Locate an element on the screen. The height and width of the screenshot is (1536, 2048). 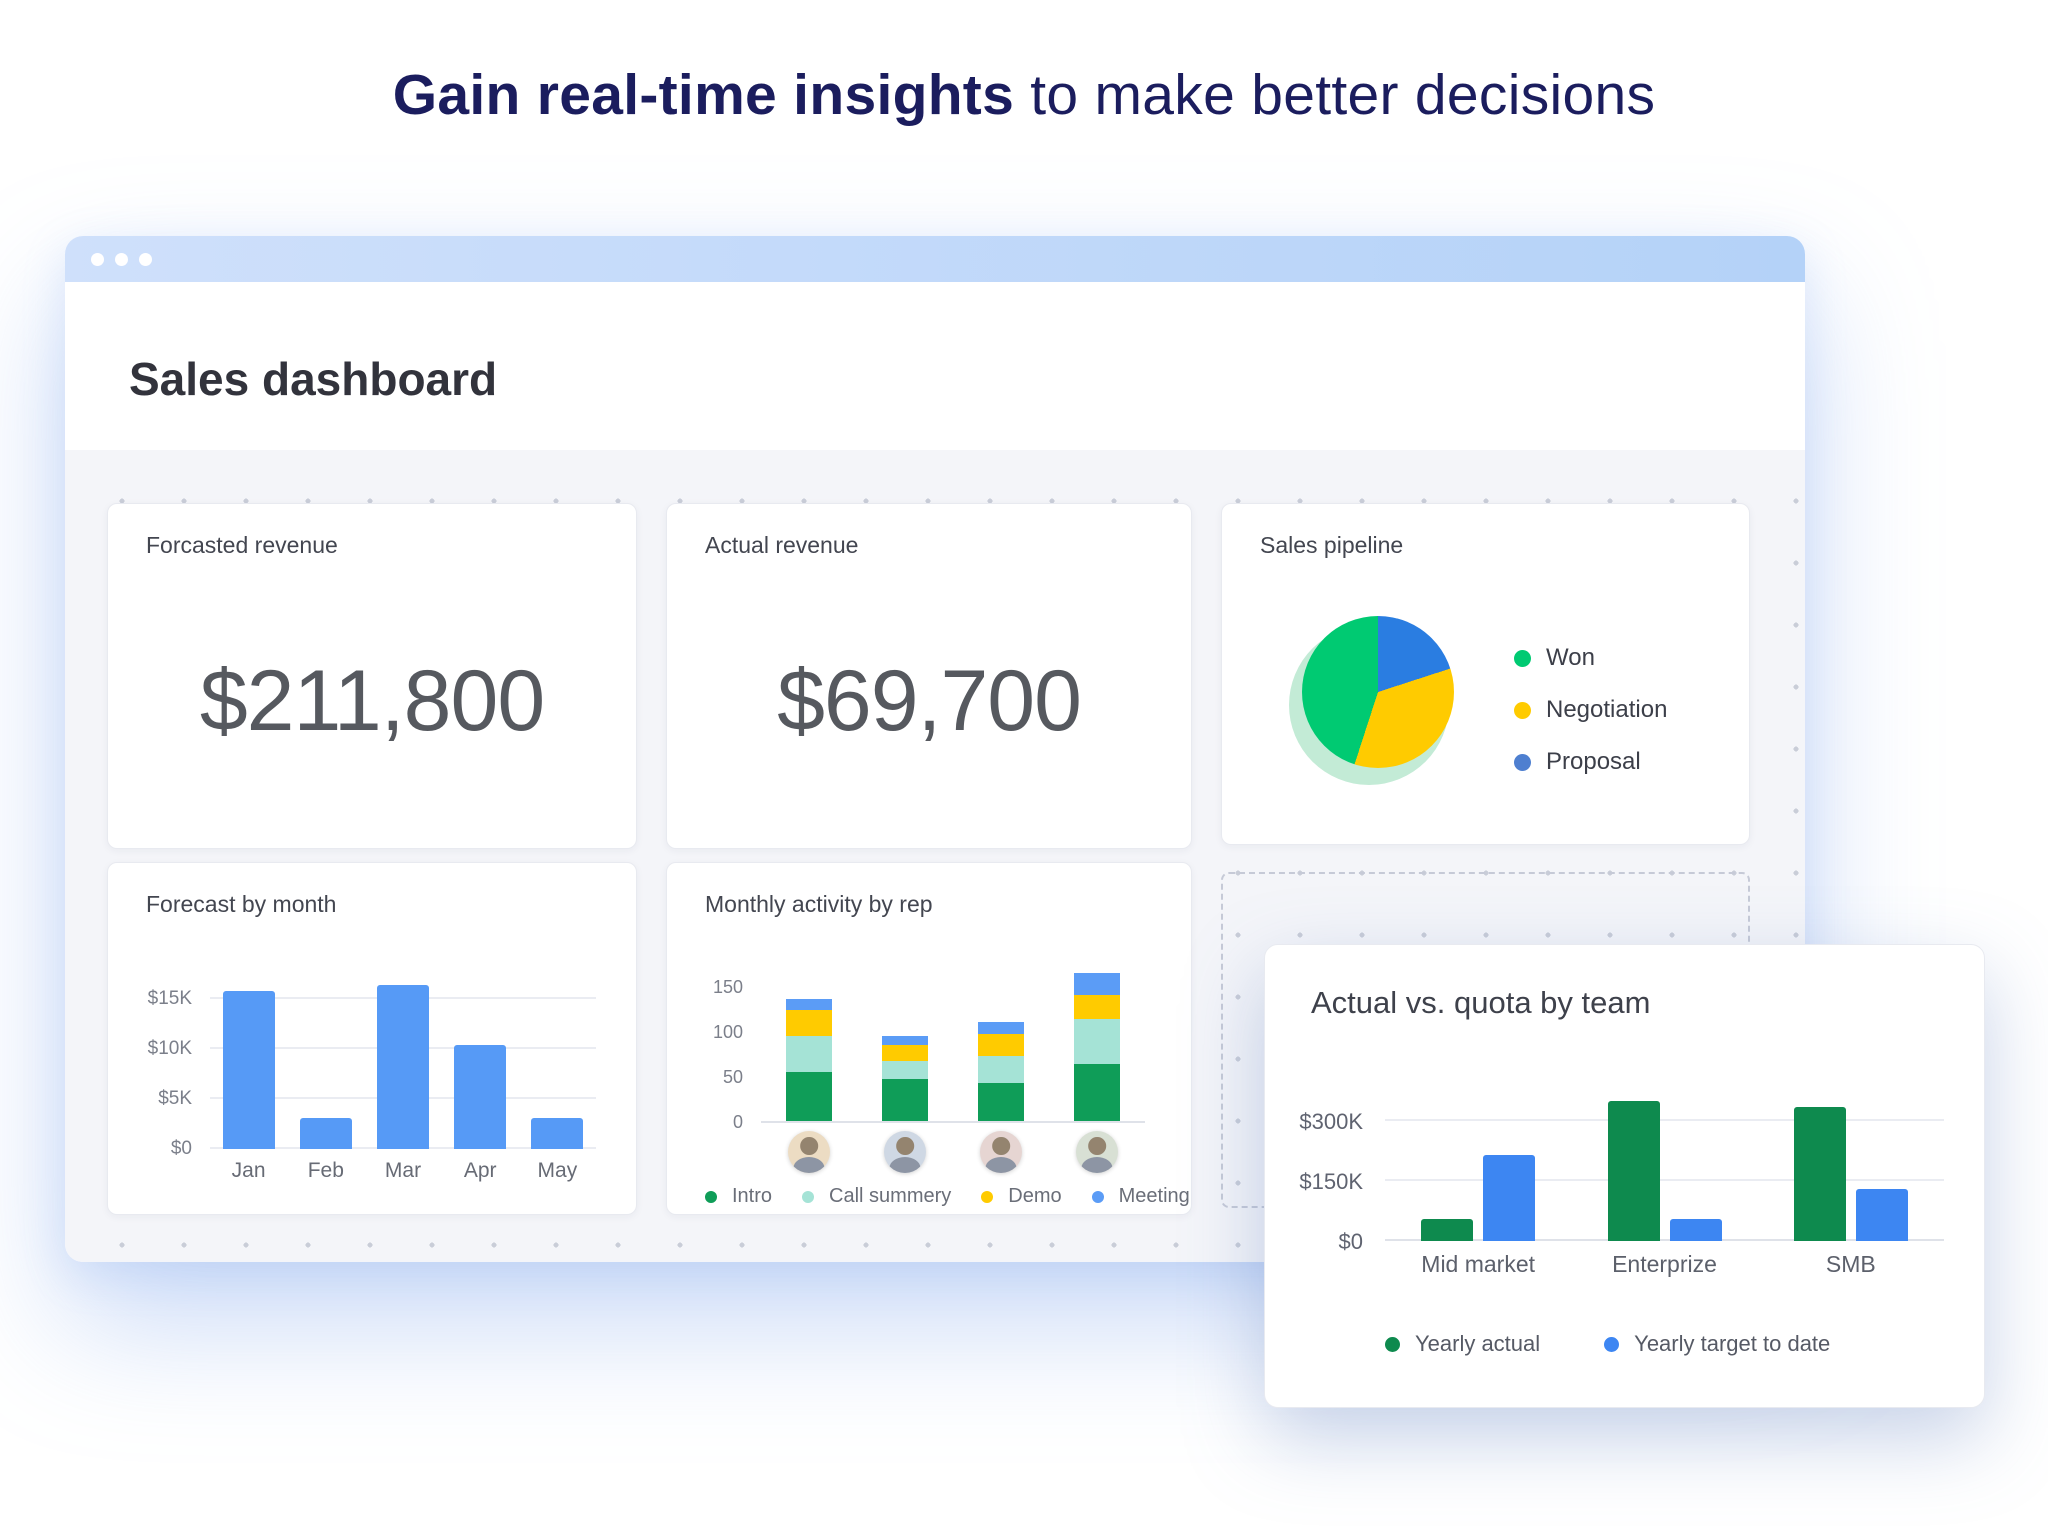
legend-item: Yearly target to date is located at coordinates (1717, 1344).